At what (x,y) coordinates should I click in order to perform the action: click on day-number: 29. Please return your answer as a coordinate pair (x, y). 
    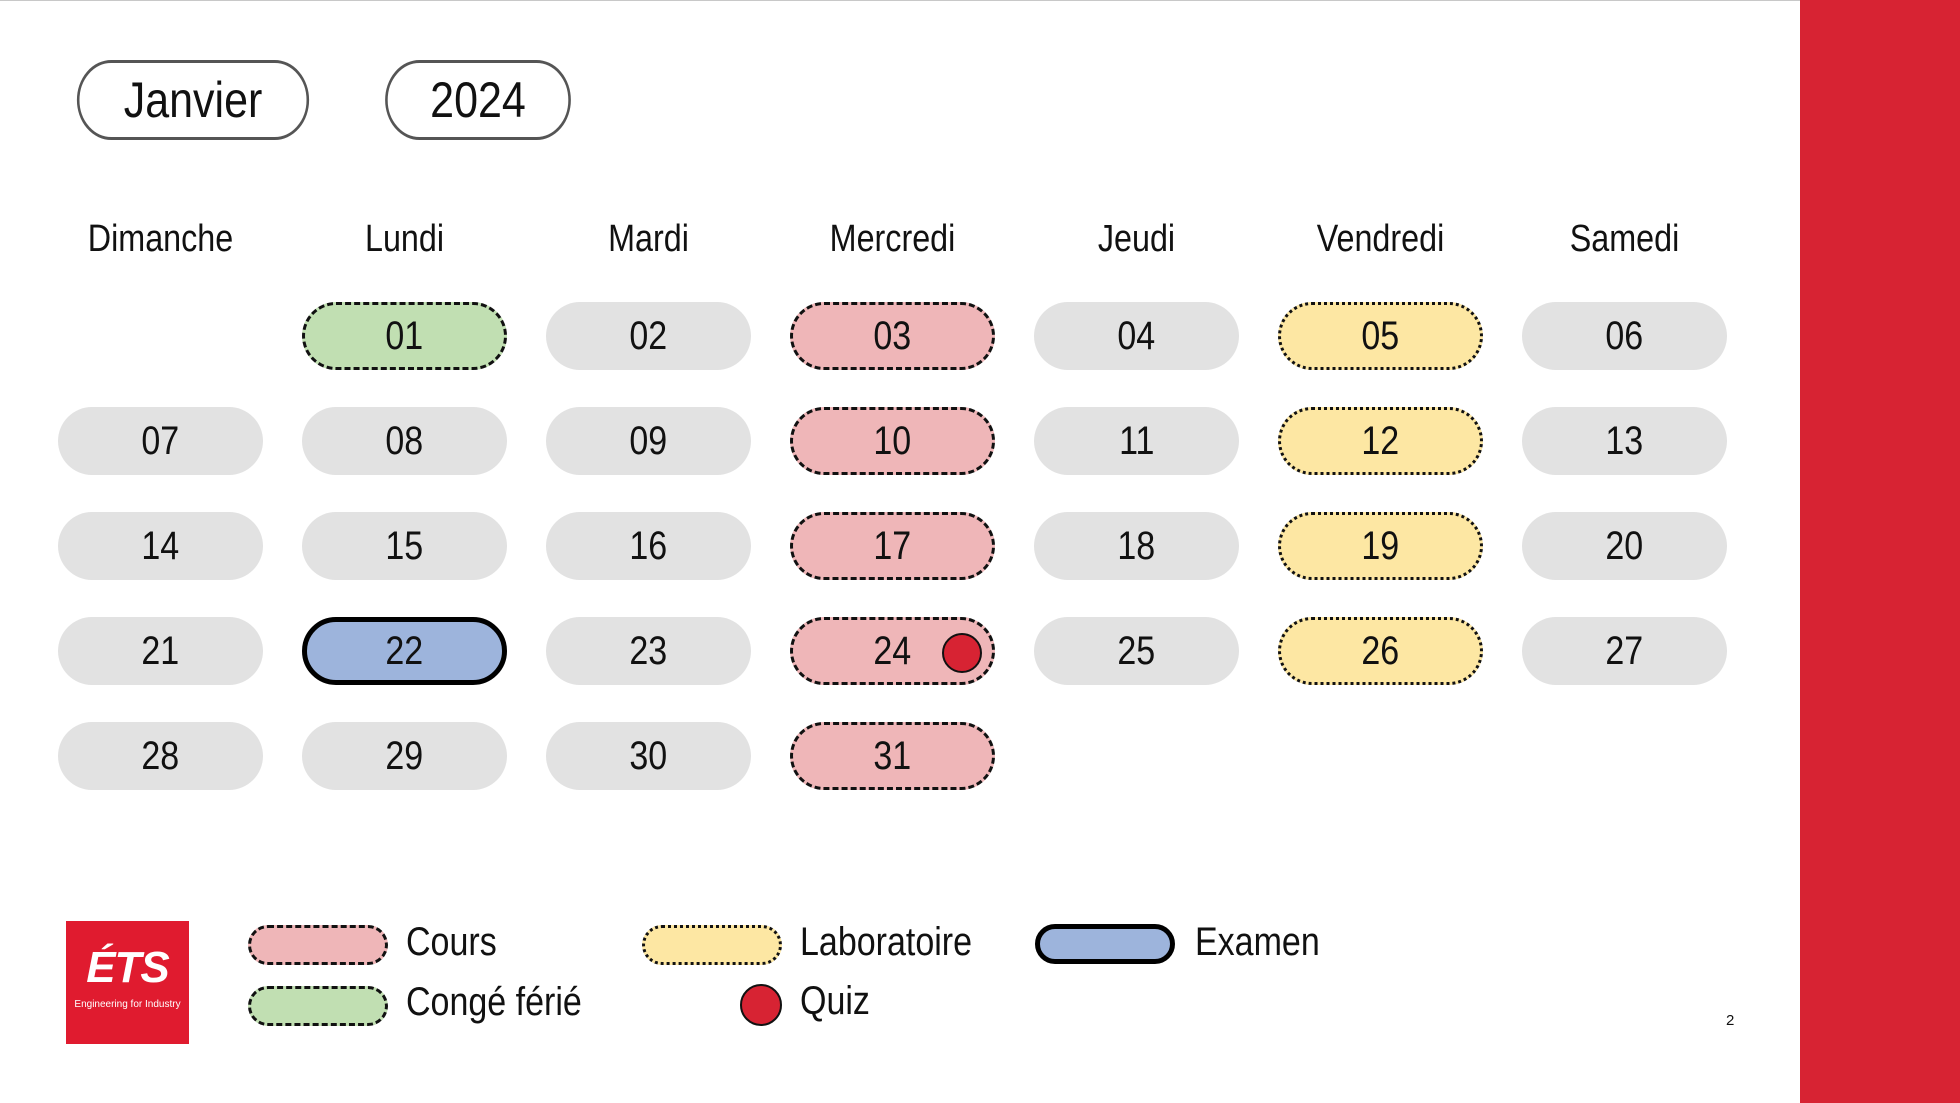
    Looking at the image, I should click on (404, 755).